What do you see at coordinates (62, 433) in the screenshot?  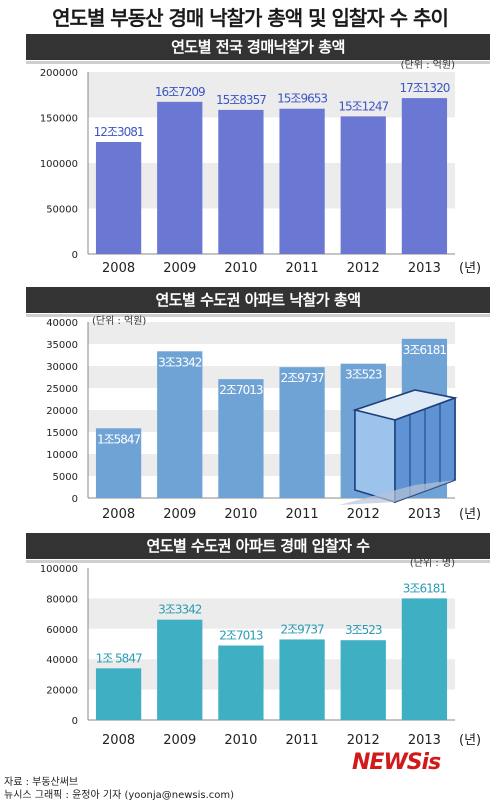 I see `y-tick-label: 15000` at bounding box center [62, 433].